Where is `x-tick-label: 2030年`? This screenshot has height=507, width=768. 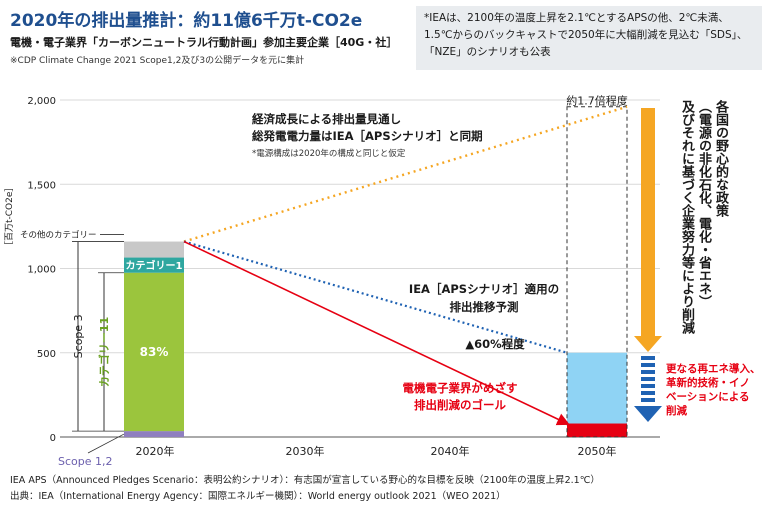 x-tick-label: 2030年 is located at coordinates (305, 451).